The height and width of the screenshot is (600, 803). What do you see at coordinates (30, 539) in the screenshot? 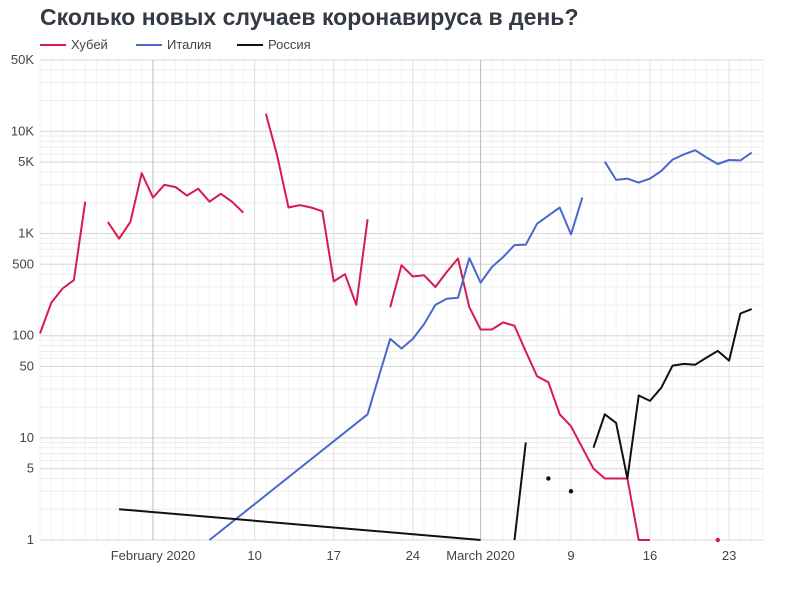
I see `y-tick-label: 1` at bounding box center [30, 539].